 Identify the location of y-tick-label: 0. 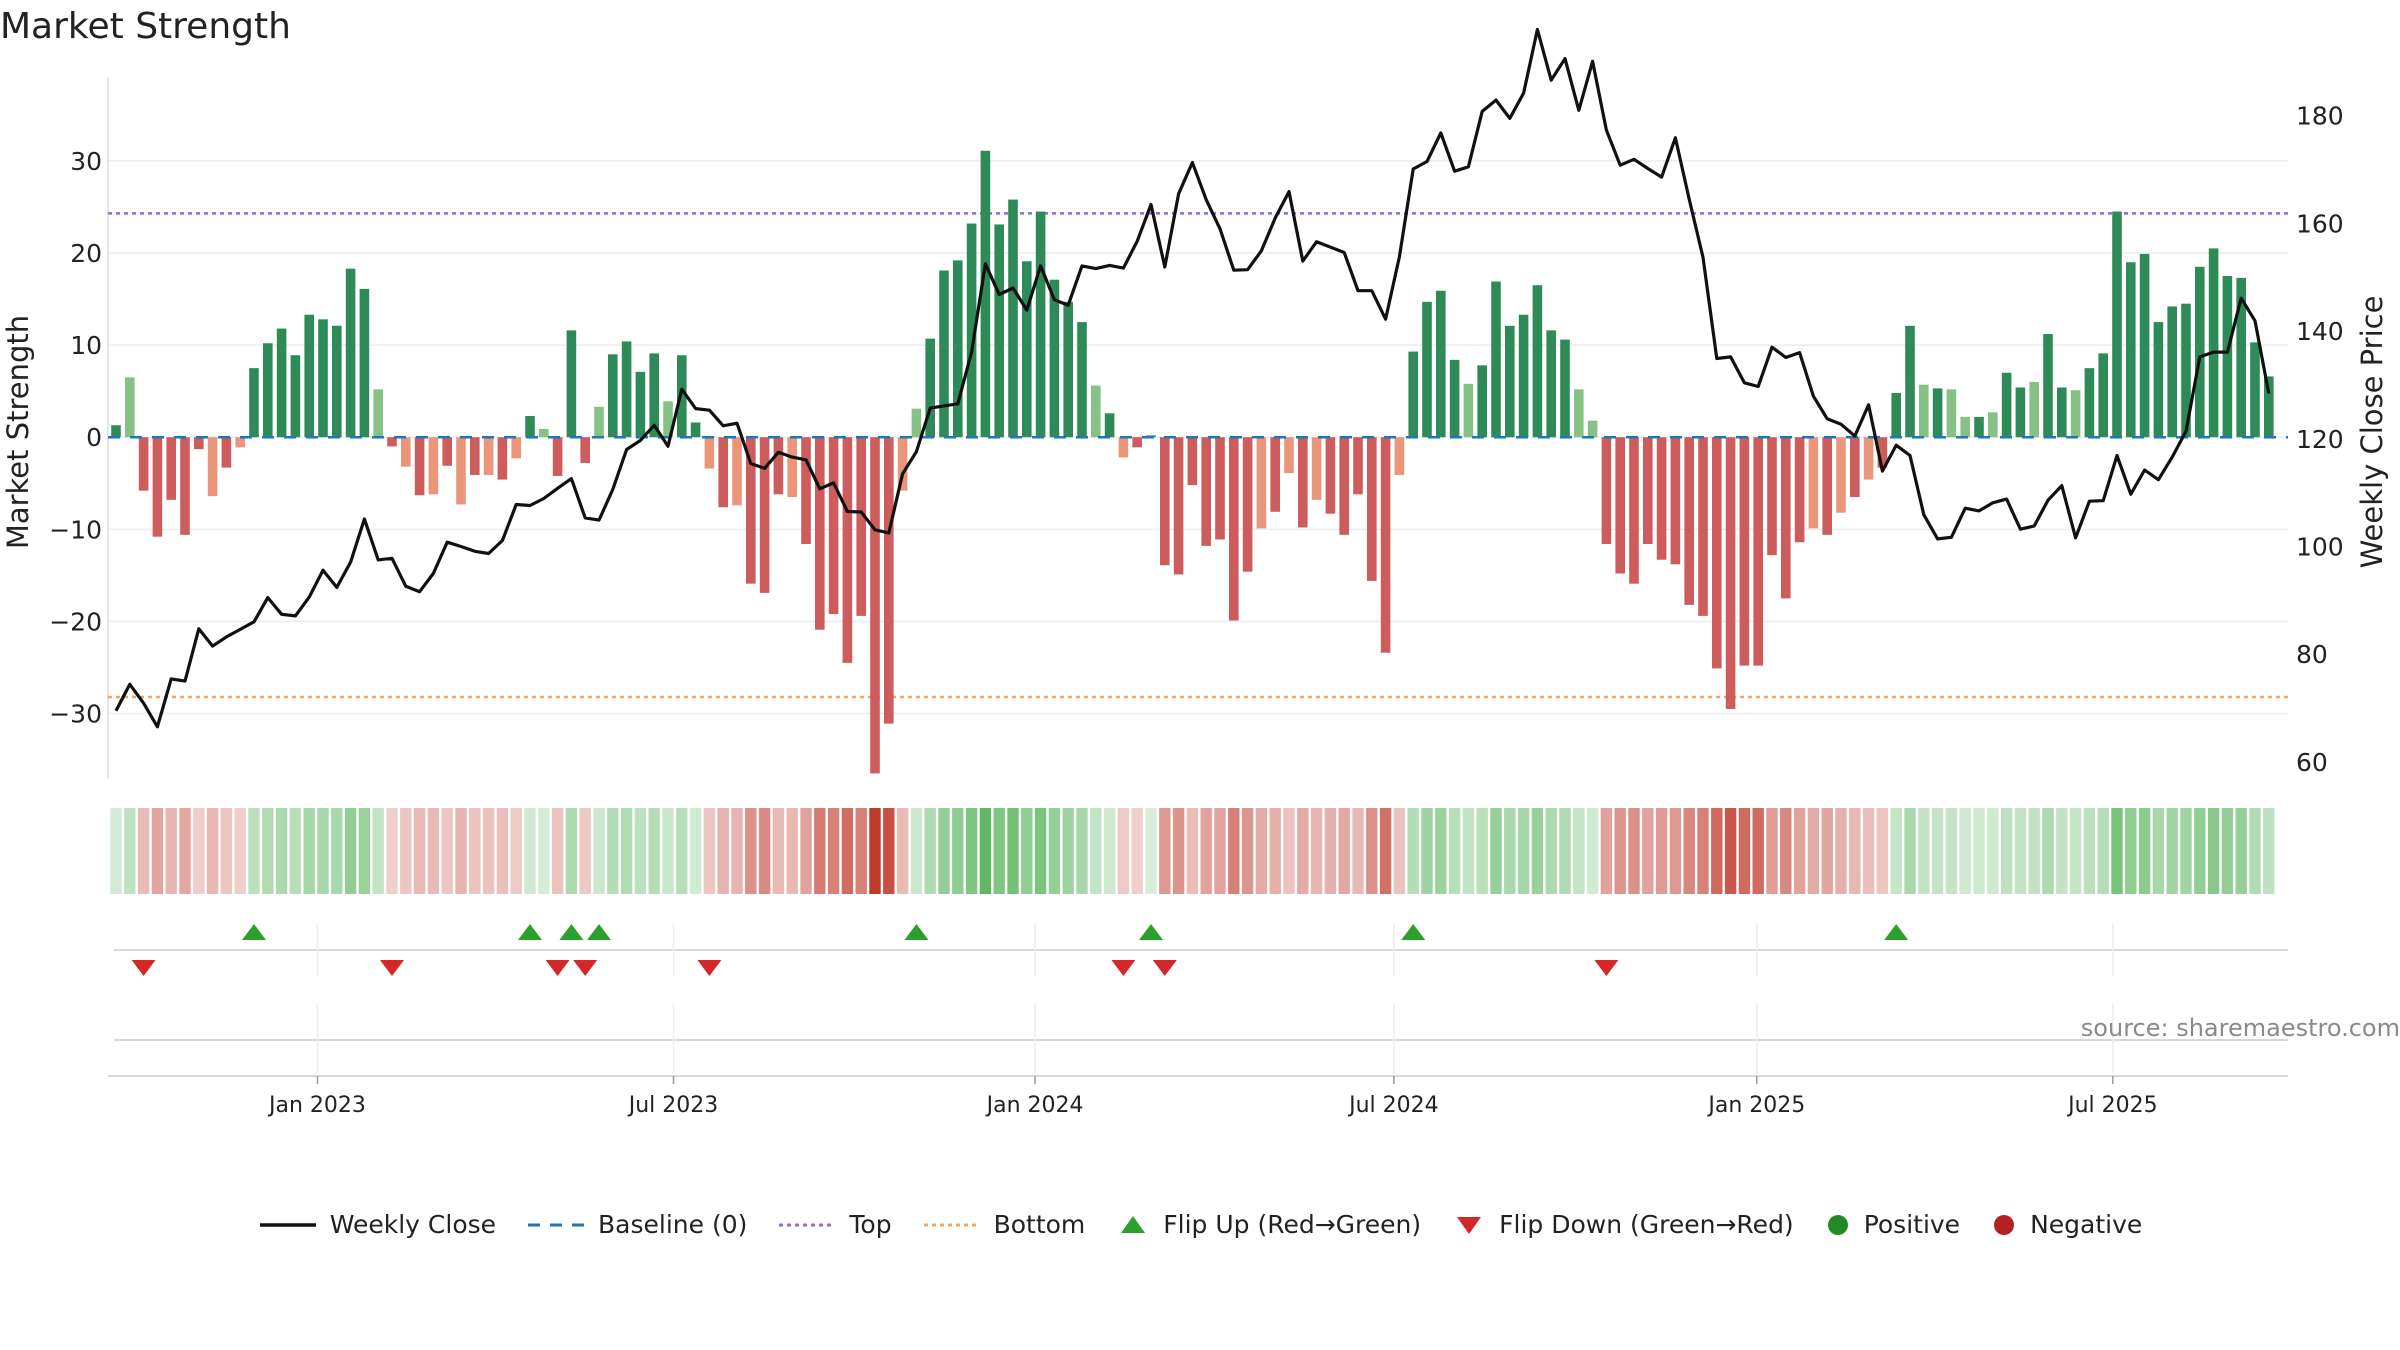
(94, 437).